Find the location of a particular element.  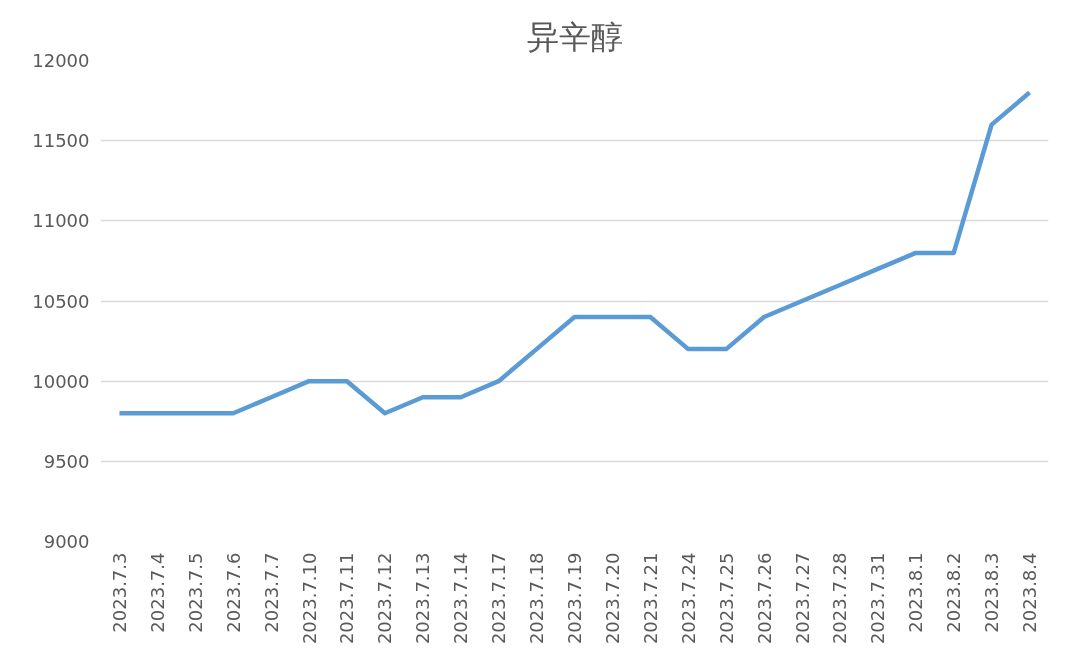

x-tick-label: 2023.7.31 is located at coordinates (878, 598).